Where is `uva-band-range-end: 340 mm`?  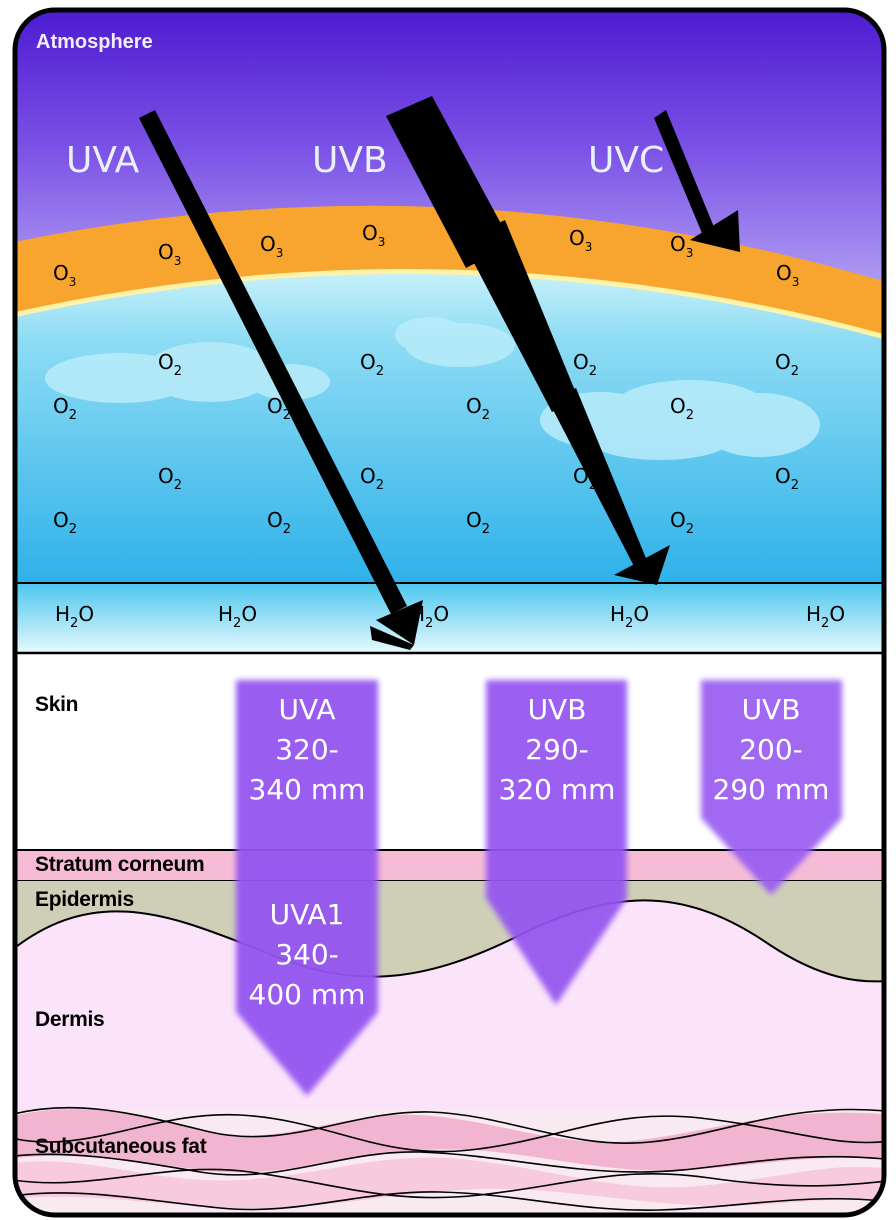 uva-band-range-end: 340 mm is located at coordinates (307, 789).